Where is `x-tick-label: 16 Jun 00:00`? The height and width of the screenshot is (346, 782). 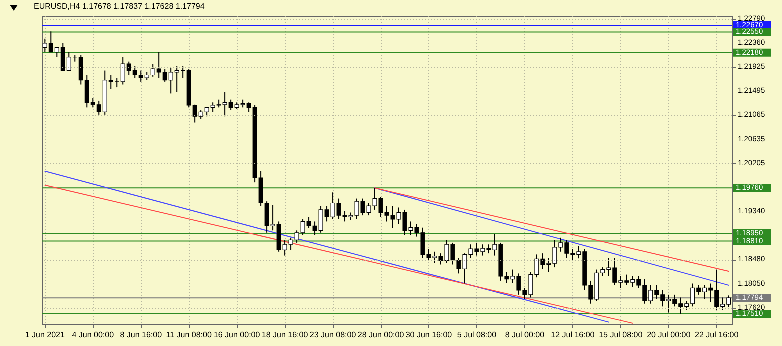
x-tick-label: 16 Jun 00:00 is located at coordinates (237, 335).